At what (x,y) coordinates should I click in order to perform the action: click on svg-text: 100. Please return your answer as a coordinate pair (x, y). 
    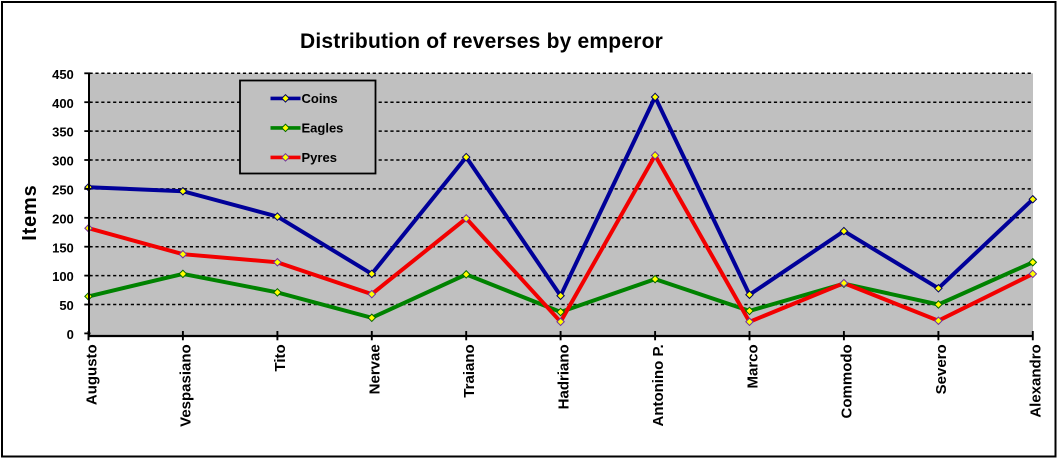
    Looking at the image, I should click on (63, 276).